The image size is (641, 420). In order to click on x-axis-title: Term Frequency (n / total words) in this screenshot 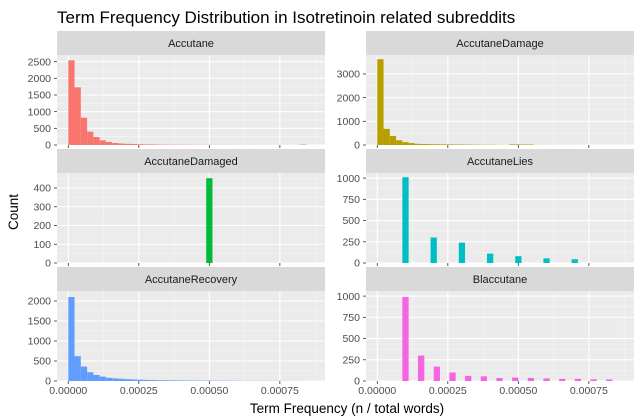, I will do `click(347, 408)`.